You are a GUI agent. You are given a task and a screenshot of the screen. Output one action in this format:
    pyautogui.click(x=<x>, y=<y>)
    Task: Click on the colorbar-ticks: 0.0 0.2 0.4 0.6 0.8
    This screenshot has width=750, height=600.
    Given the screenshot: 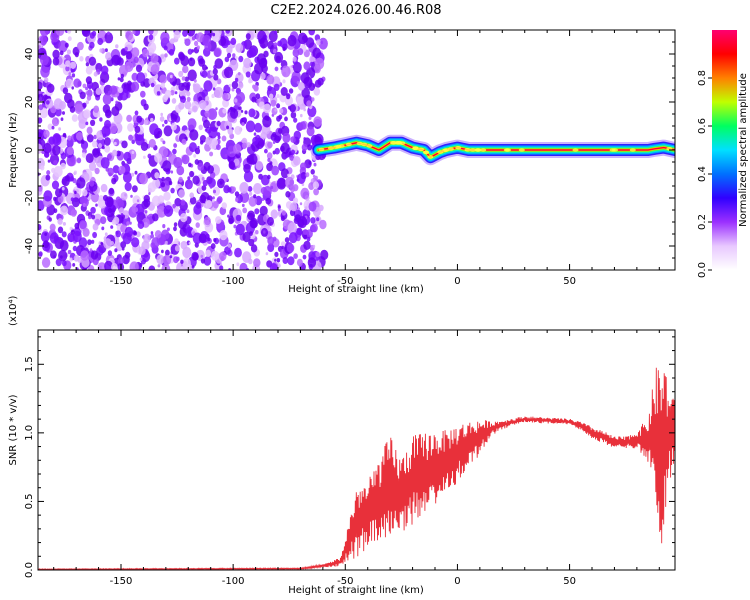 What is the action you would take?
    pyautogui.click(x=704, y=174)
    